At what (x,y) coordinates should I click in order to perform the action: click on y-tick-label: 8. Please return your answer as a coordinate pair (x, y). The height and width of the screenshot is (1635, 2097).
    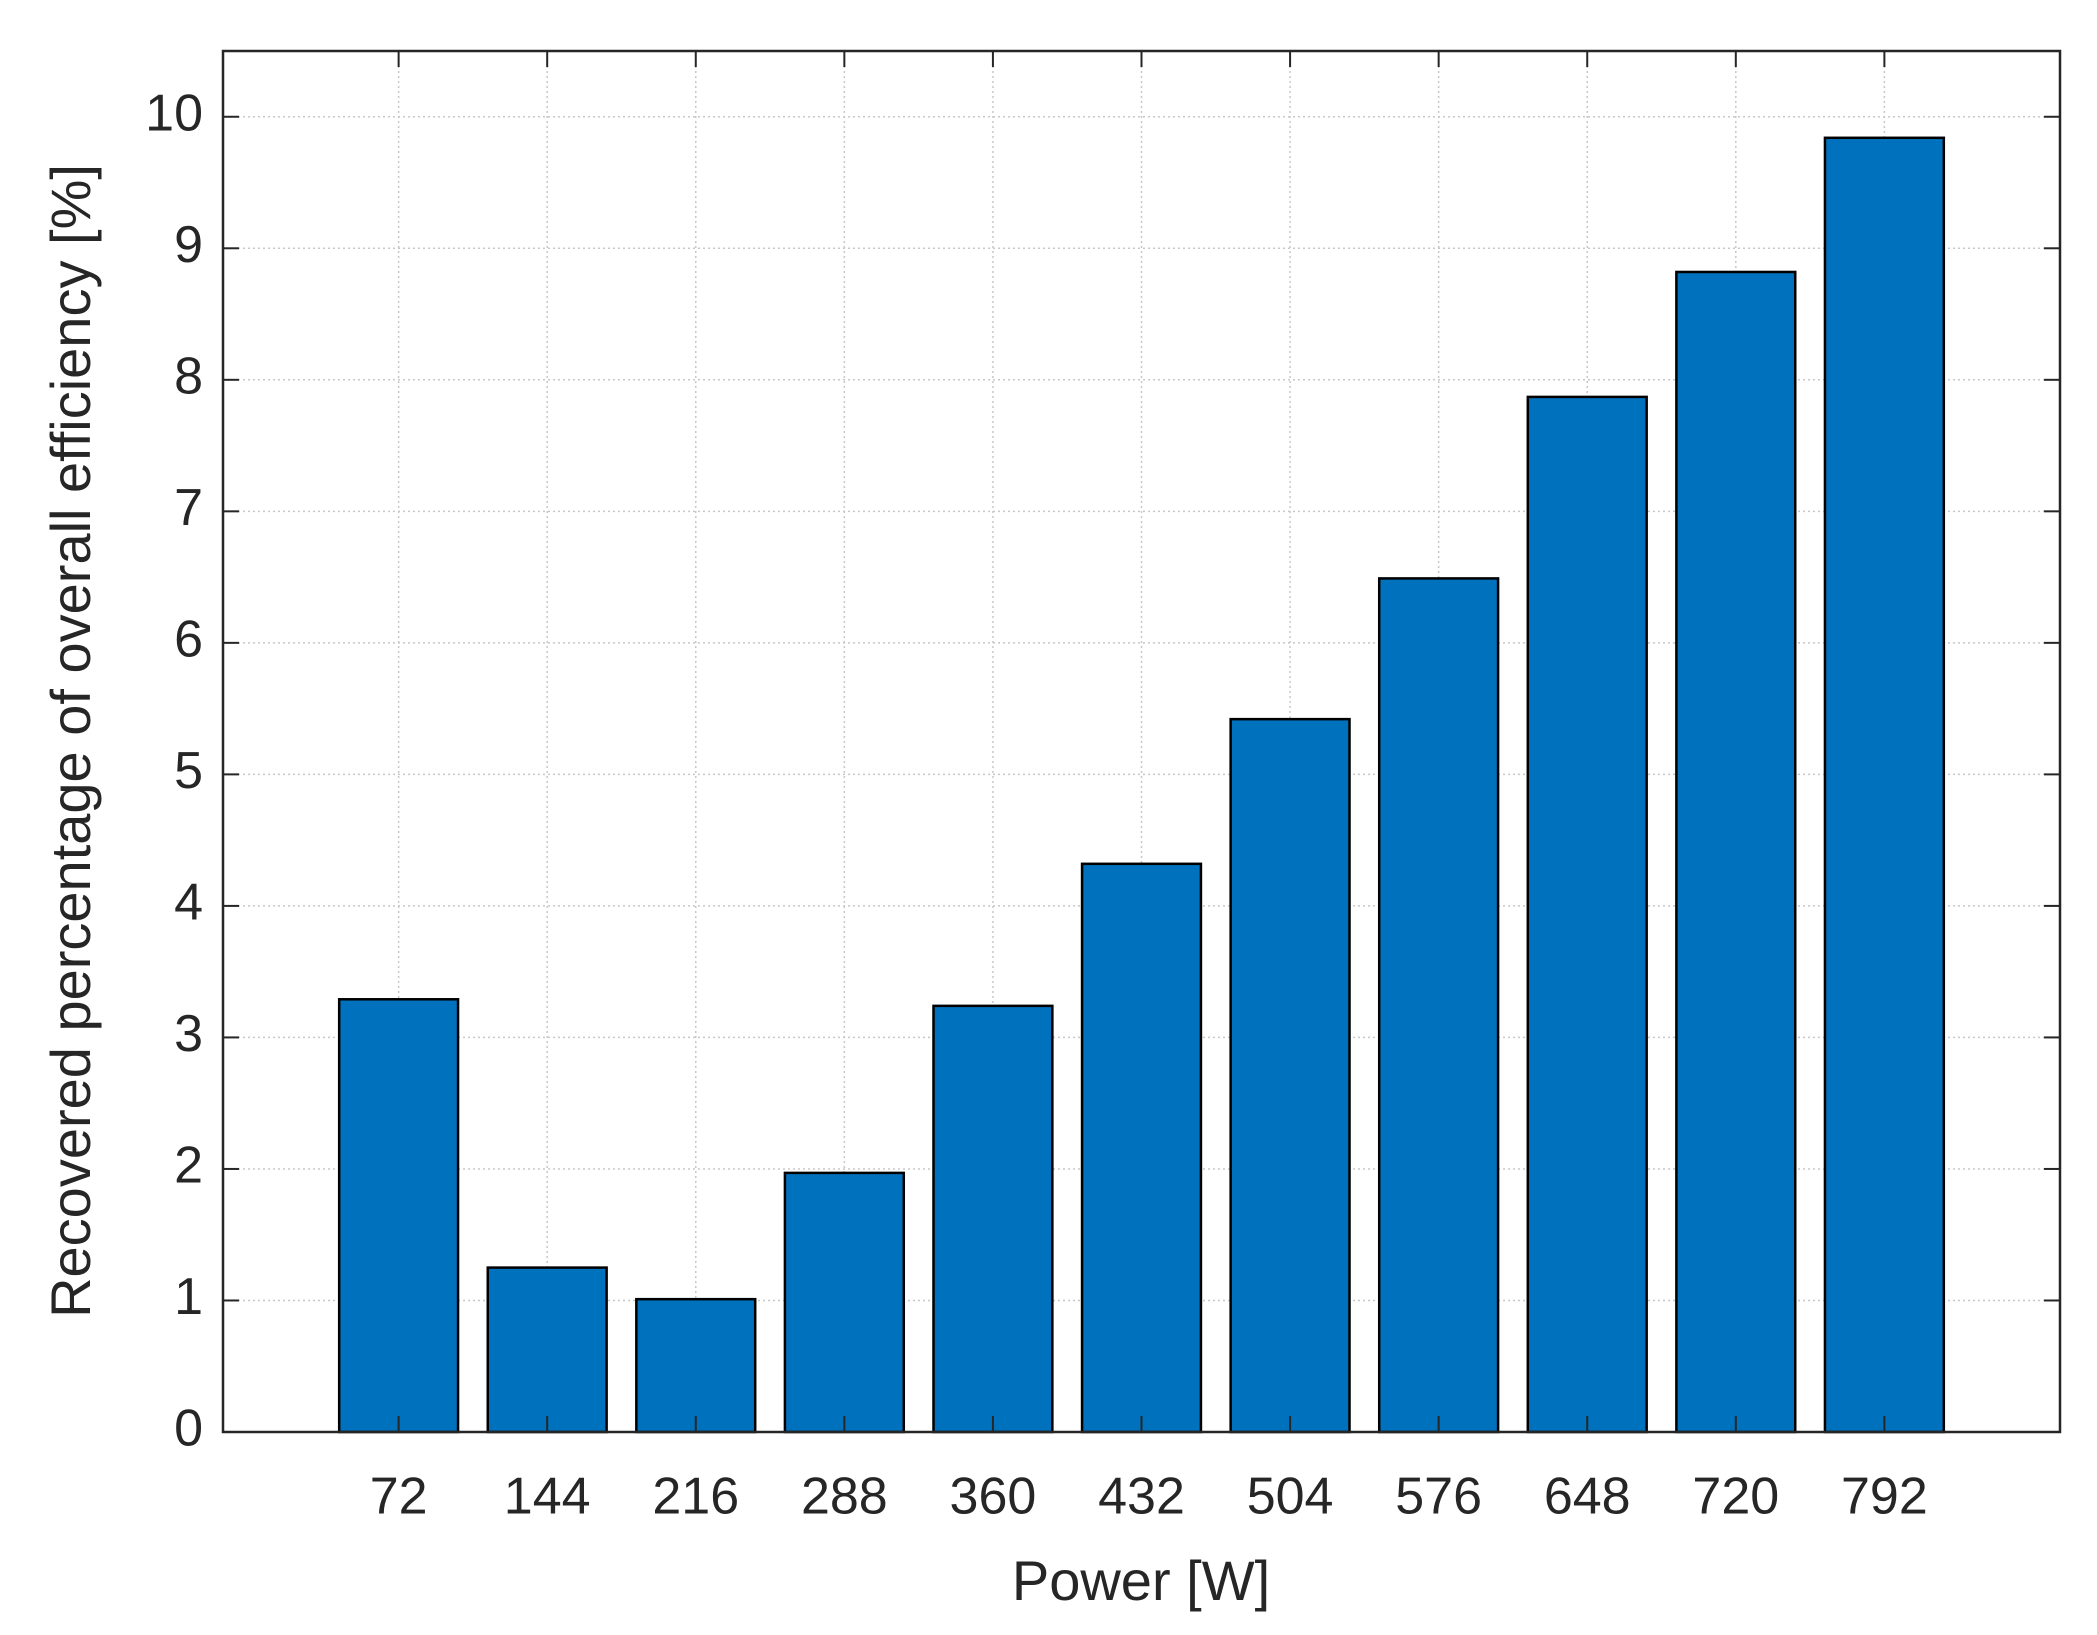
    Looking at the image, I should click on (188, 377).